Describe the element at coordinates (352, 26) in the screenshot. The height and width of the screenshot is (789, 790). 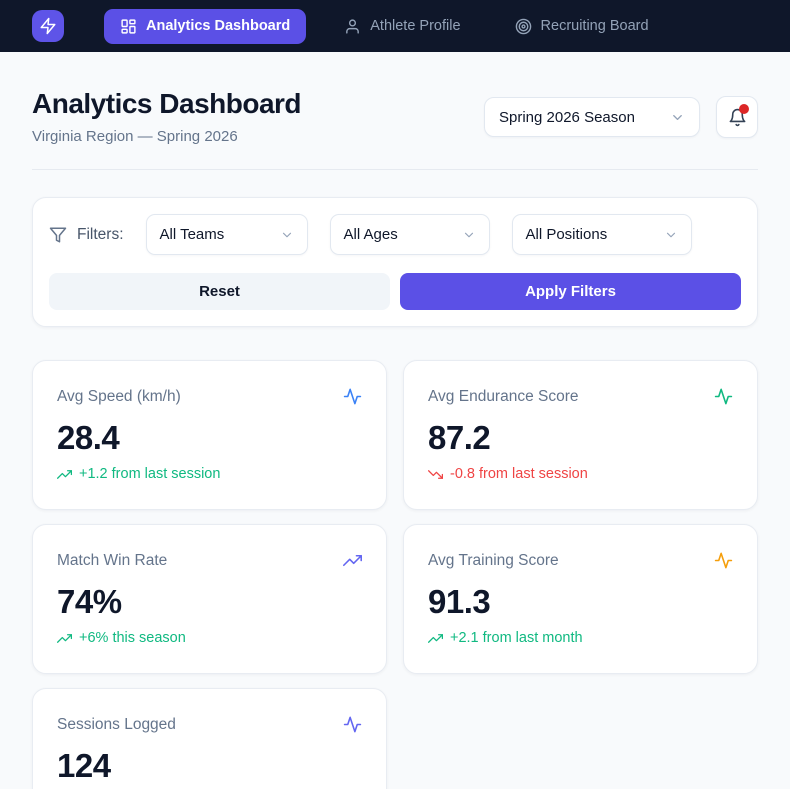
I see `user-icon` at that location.